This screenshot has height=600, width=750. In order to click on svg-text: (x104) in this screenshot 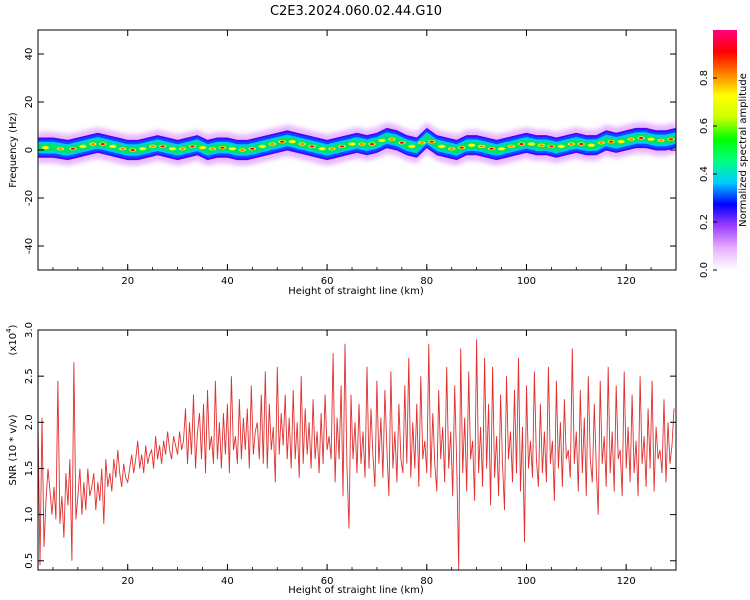, I will do `click(12, 339)`.